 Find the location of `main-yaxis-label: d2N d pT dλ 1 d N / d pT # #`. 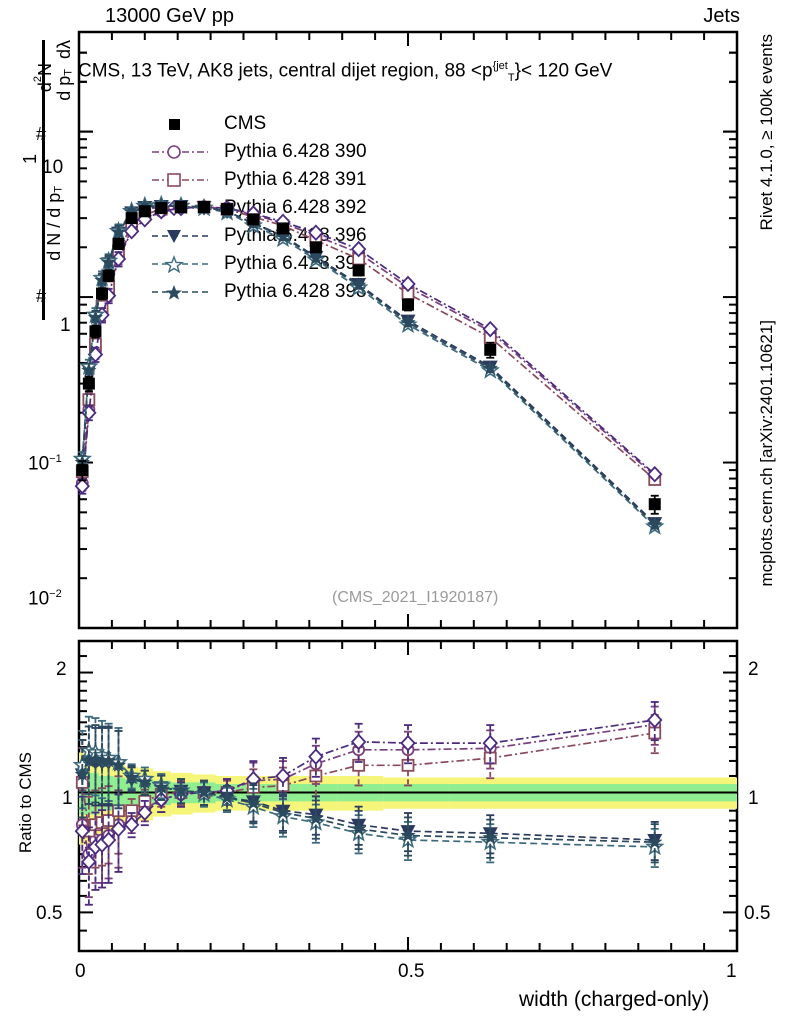

main-yaxis-label: d2N d pT dλ 1 d N / d pT # # is located at coordinates (38, 181).